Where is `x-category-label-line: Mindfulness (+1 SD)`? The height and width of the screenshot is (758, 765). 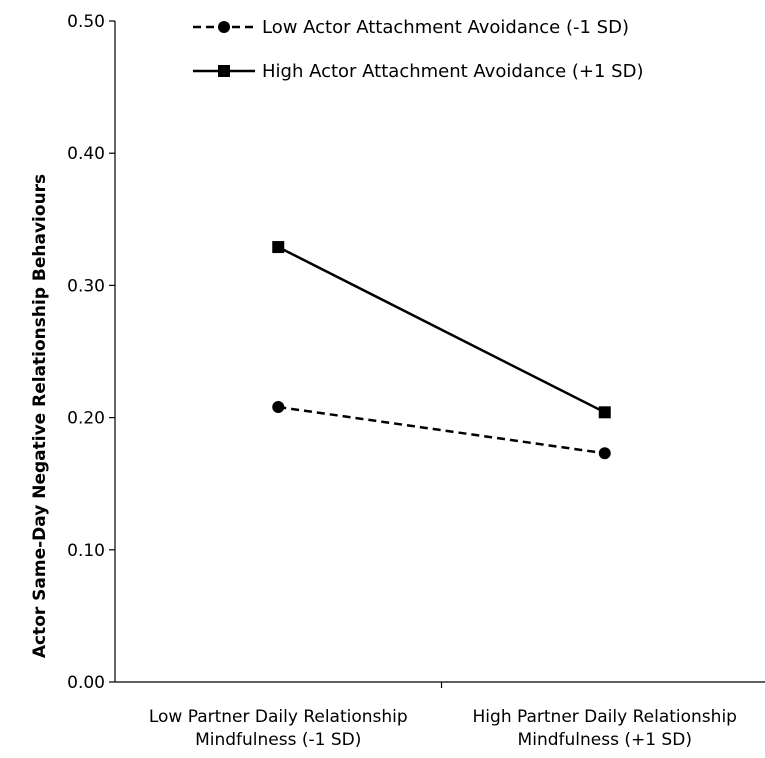 x-category-label-line: Mindfulness (+1 SD) is located at coordinates (605, 740).